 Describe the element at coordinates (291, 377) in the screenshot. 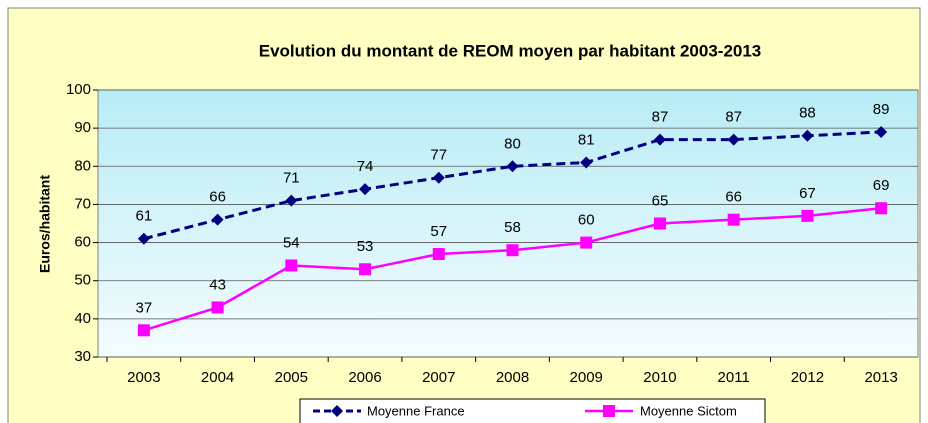

I see `x-tick-label: 2005` at that location.